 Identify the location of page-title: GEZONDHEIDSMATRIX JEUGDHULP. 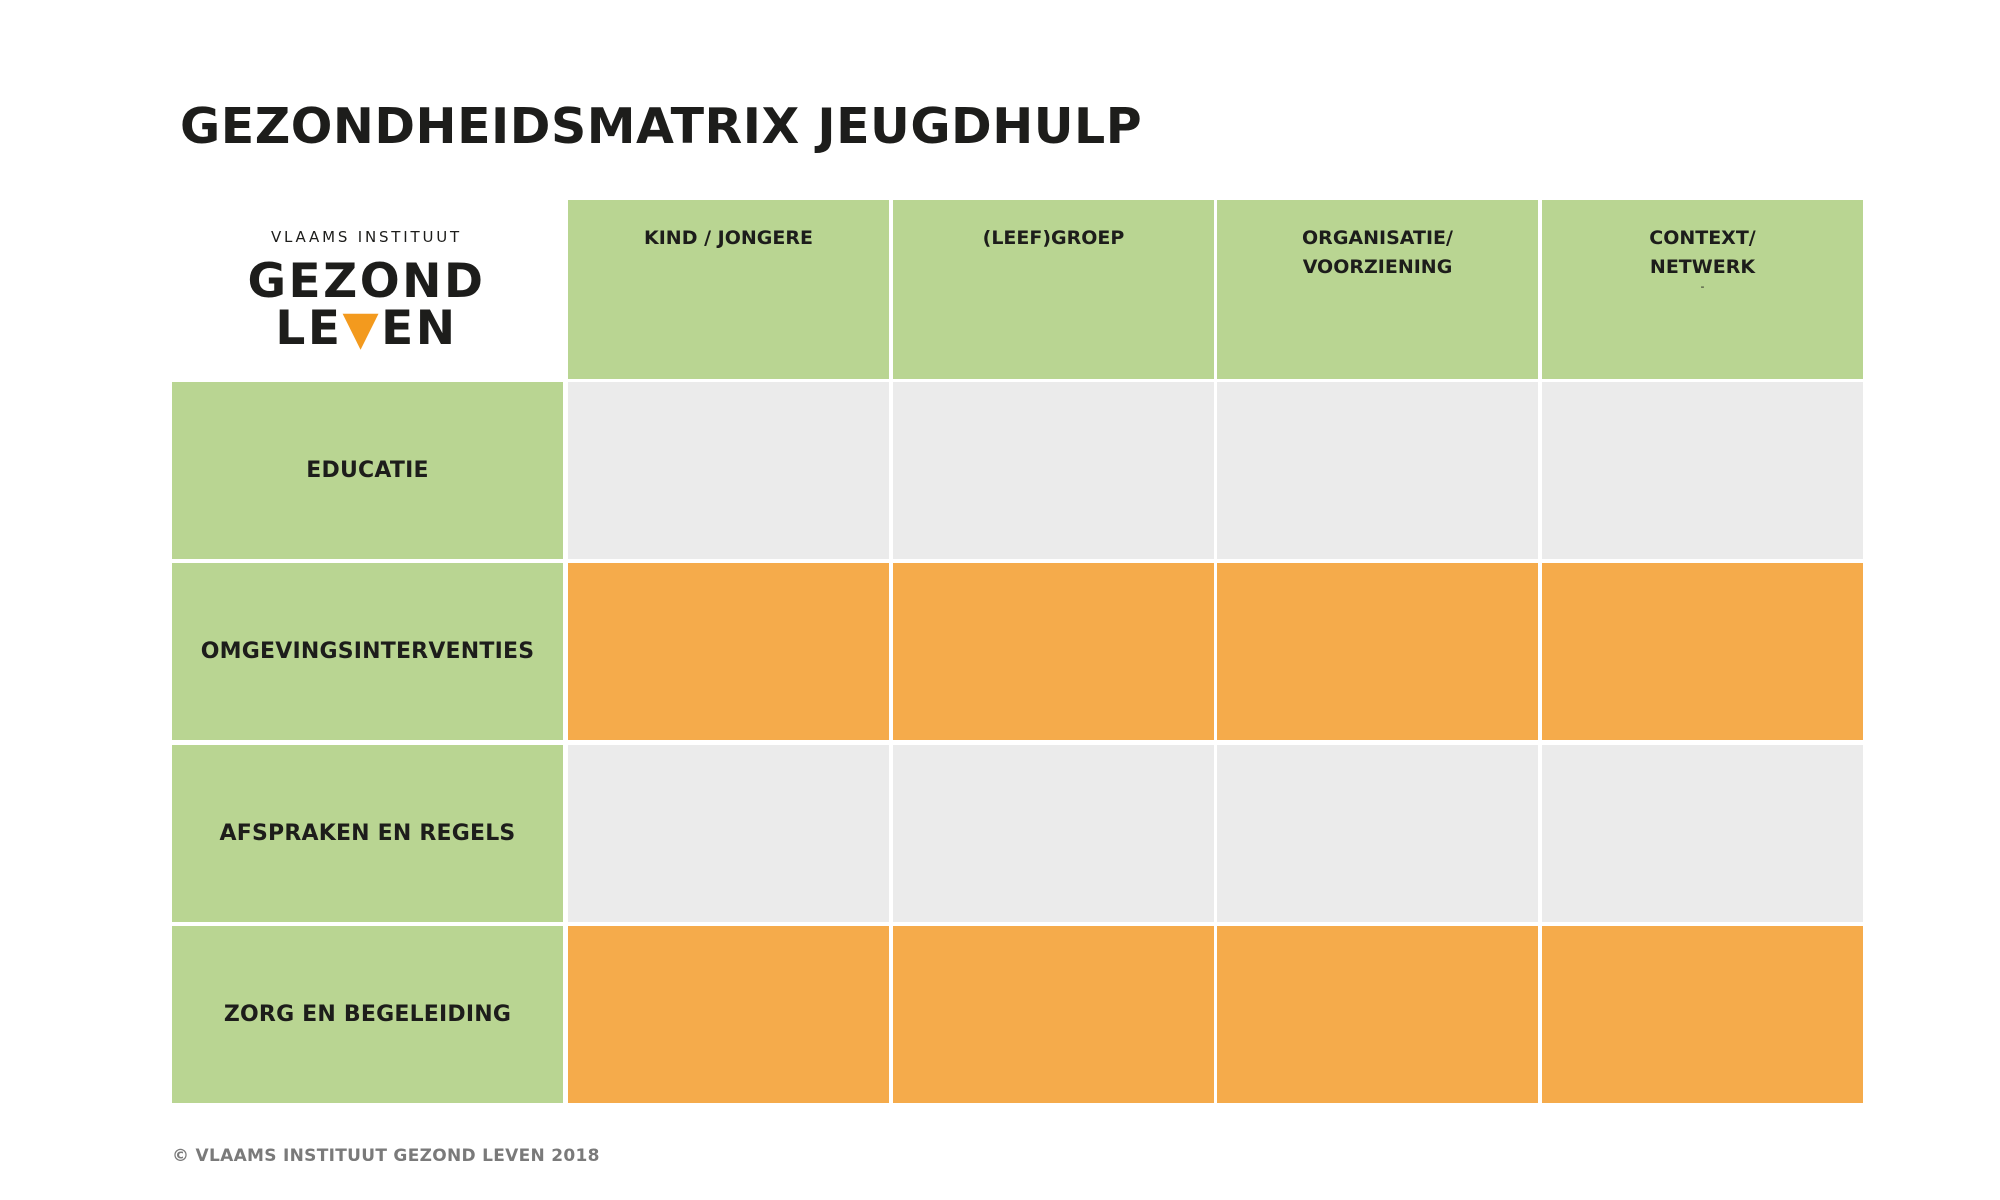
(661, 126).